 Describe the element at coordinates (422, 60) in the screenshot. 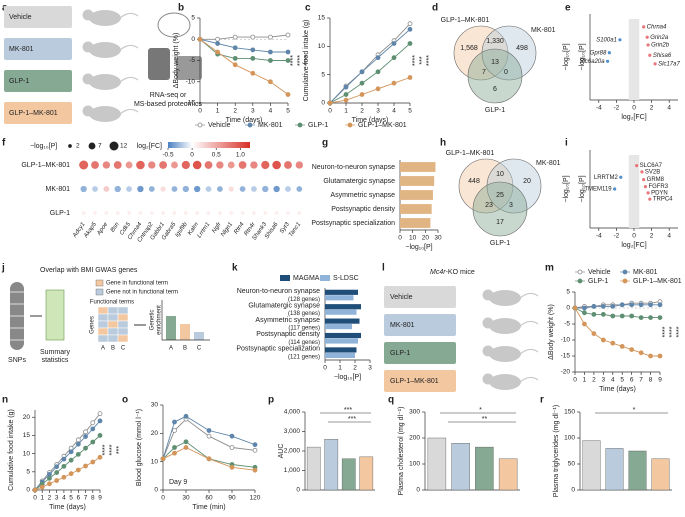

I see `annotation: ***` at that location.